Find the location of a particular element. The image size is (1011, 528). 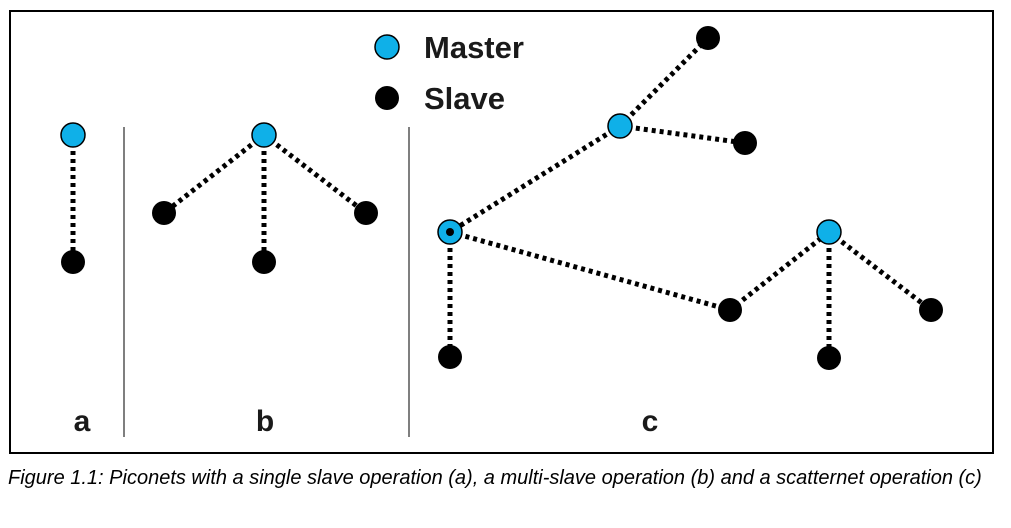

legend-slave-label: Slave is located at coordinates (464, 98).